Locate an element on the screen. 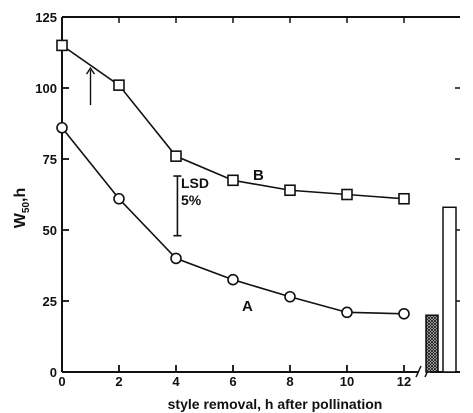 The image size is (473, 413). bars is located at coordinates (441, 289).